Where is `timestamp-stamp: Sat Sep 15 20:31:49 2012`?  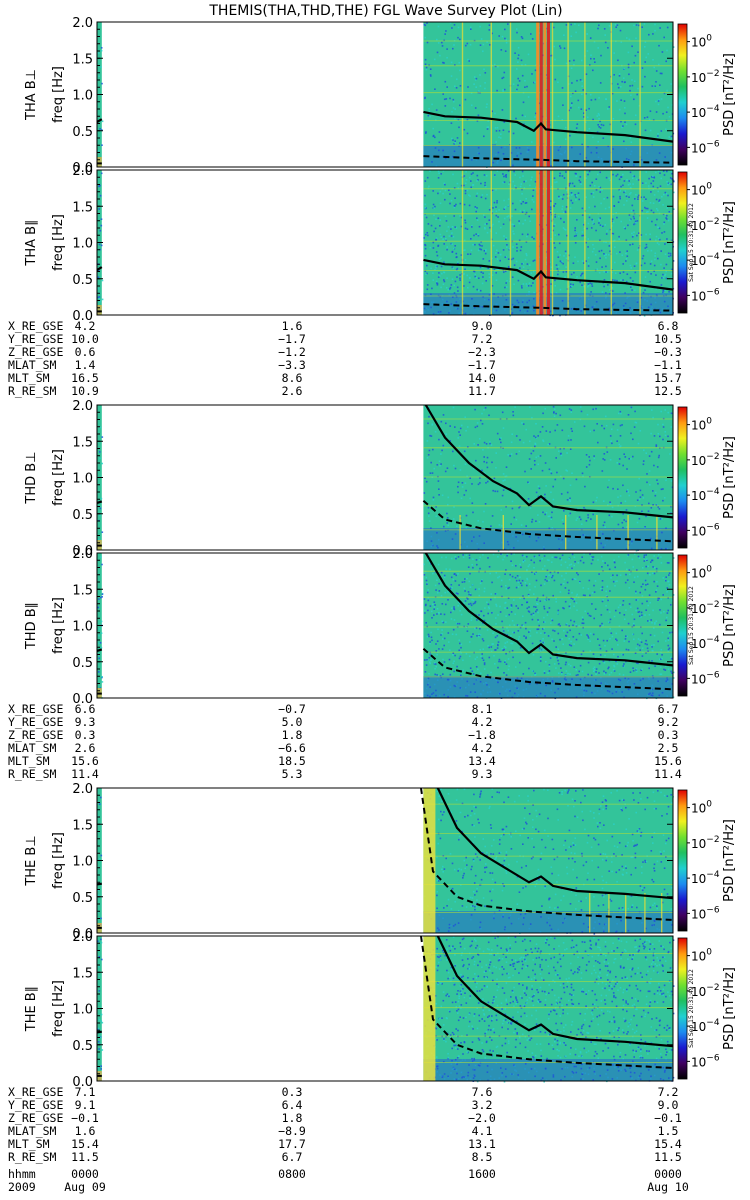
timestamp-stamp: Sat Sep 15 20:31:49 2012 is located at coordinates (691, 625).